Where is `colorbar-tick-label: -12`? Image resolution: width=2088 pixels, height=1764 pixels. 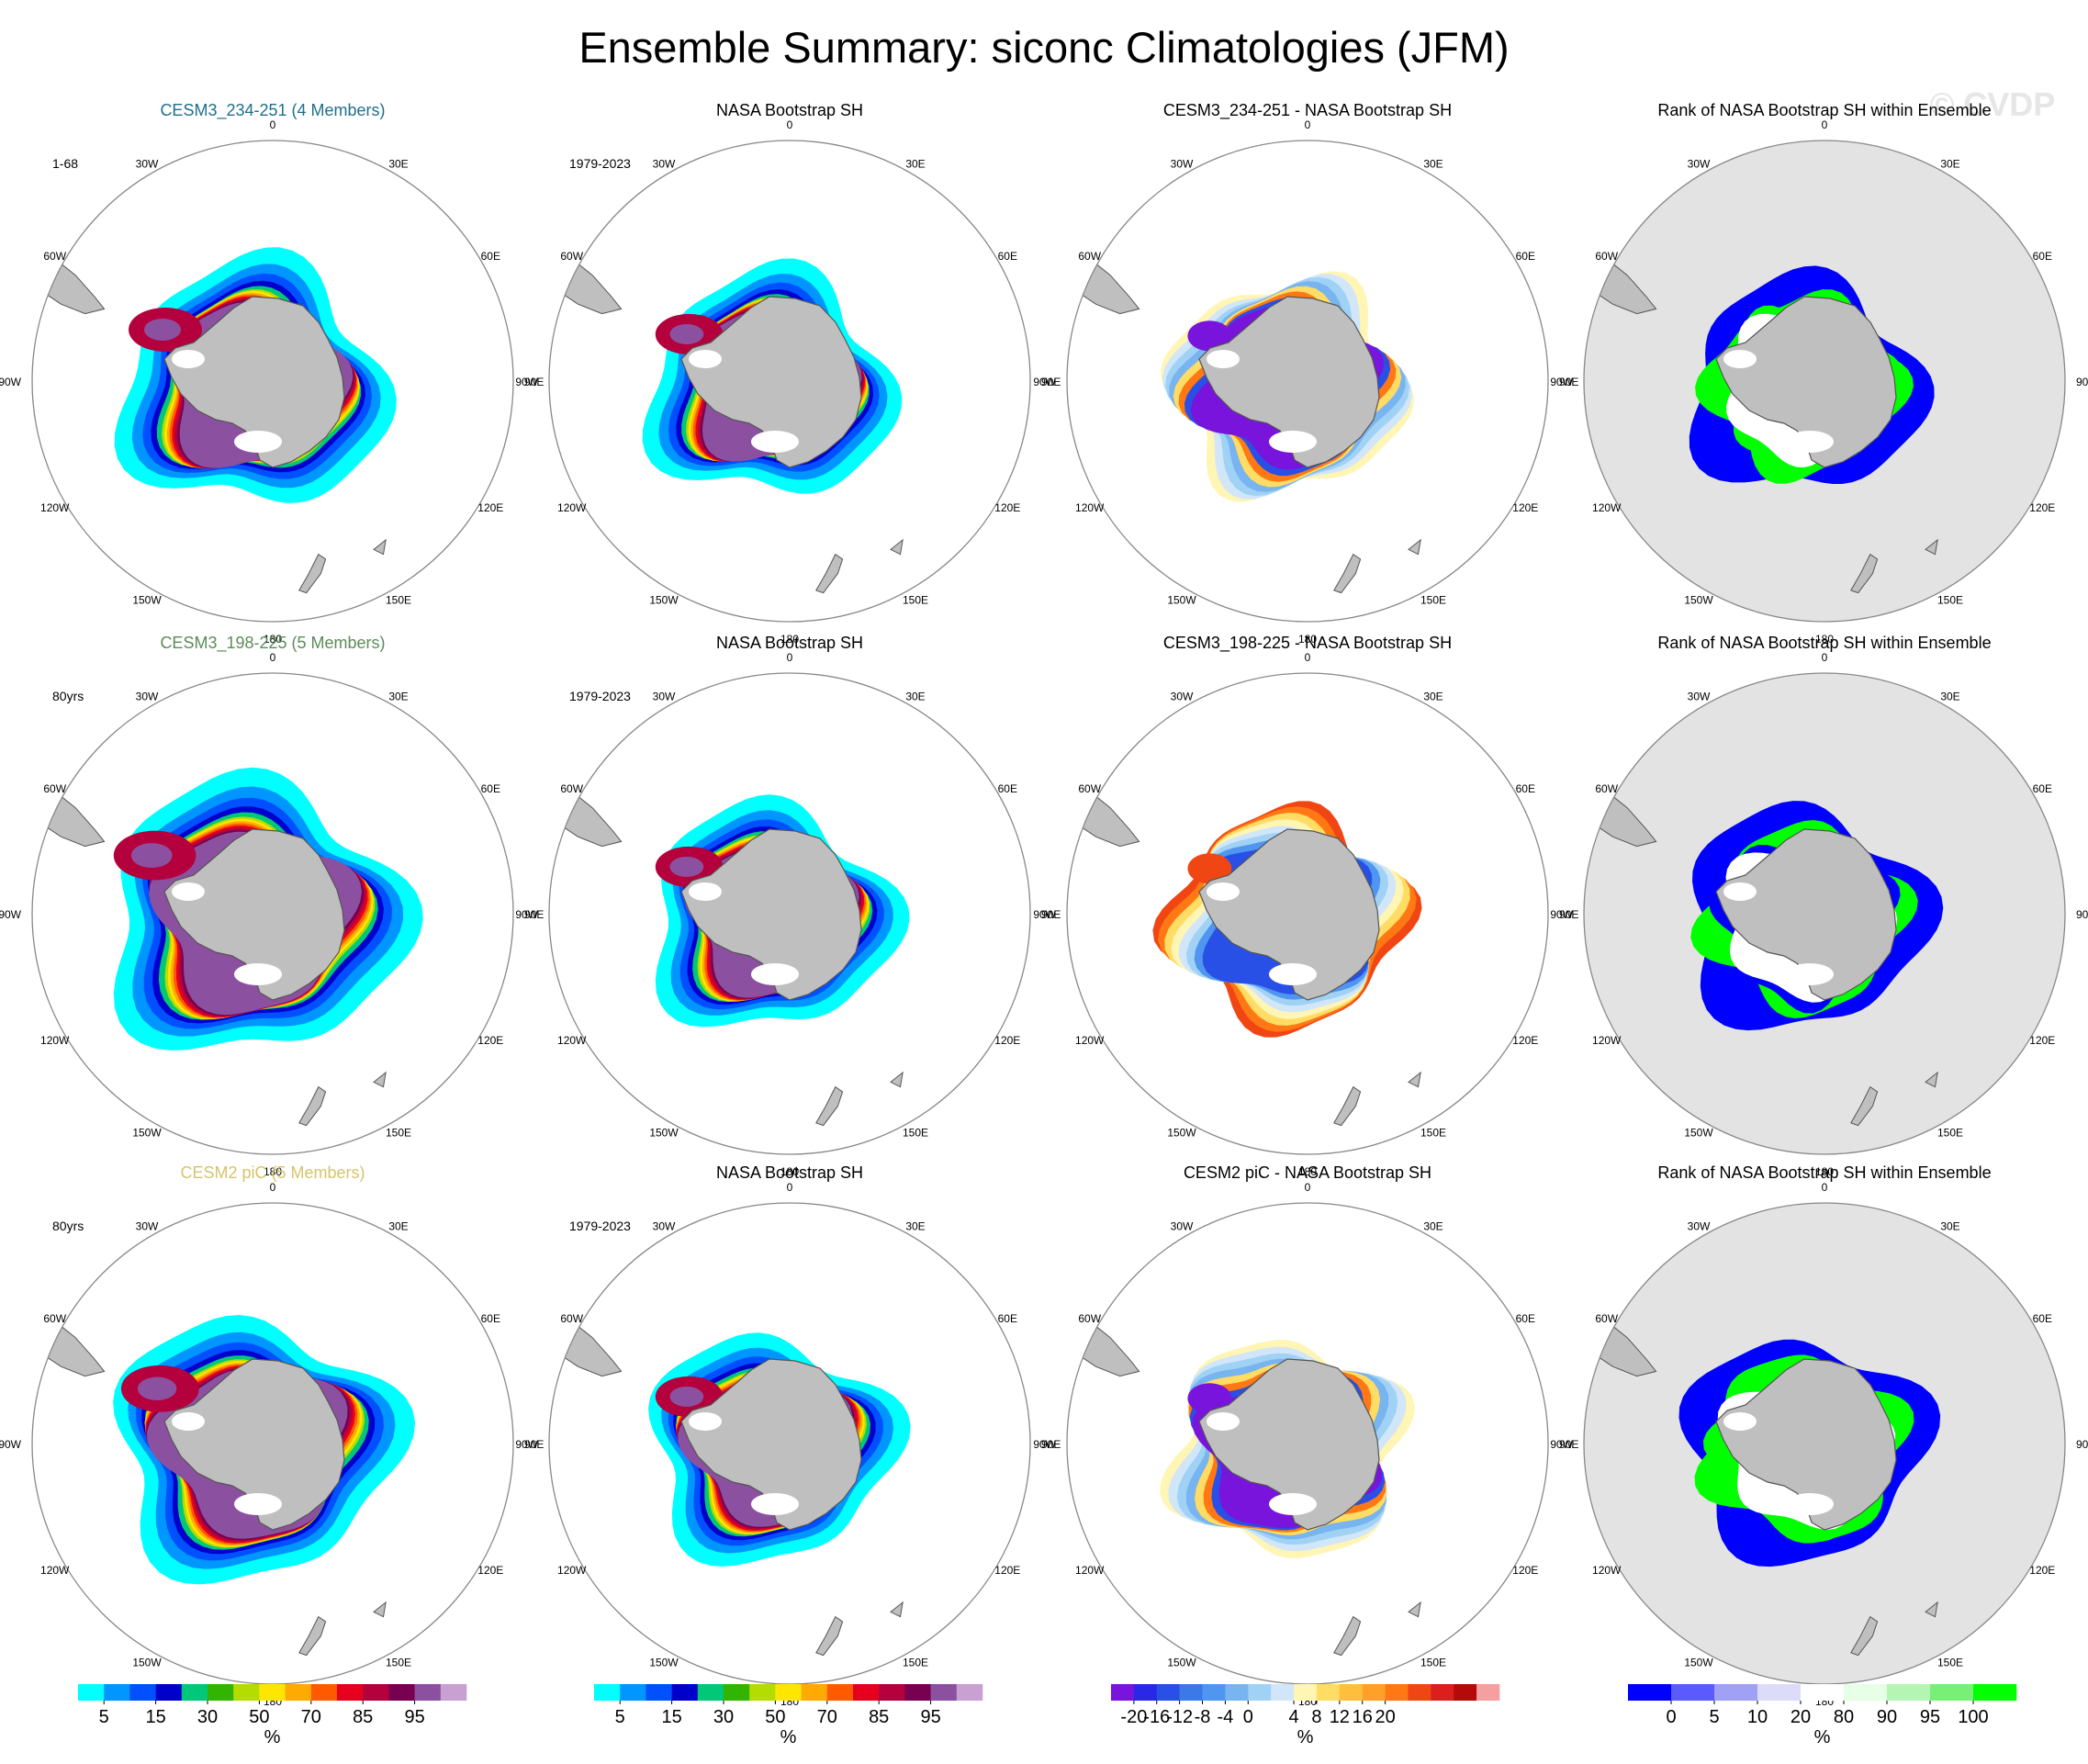 colorbar-tick-label: -12 is located at coordinates (1179, 1717).